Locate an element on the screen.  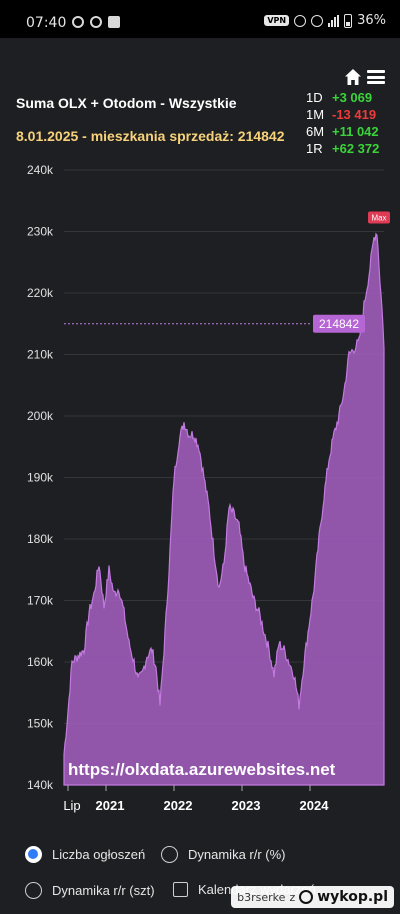
x-tick-label: 2024 is located at coordinates (315, 805).